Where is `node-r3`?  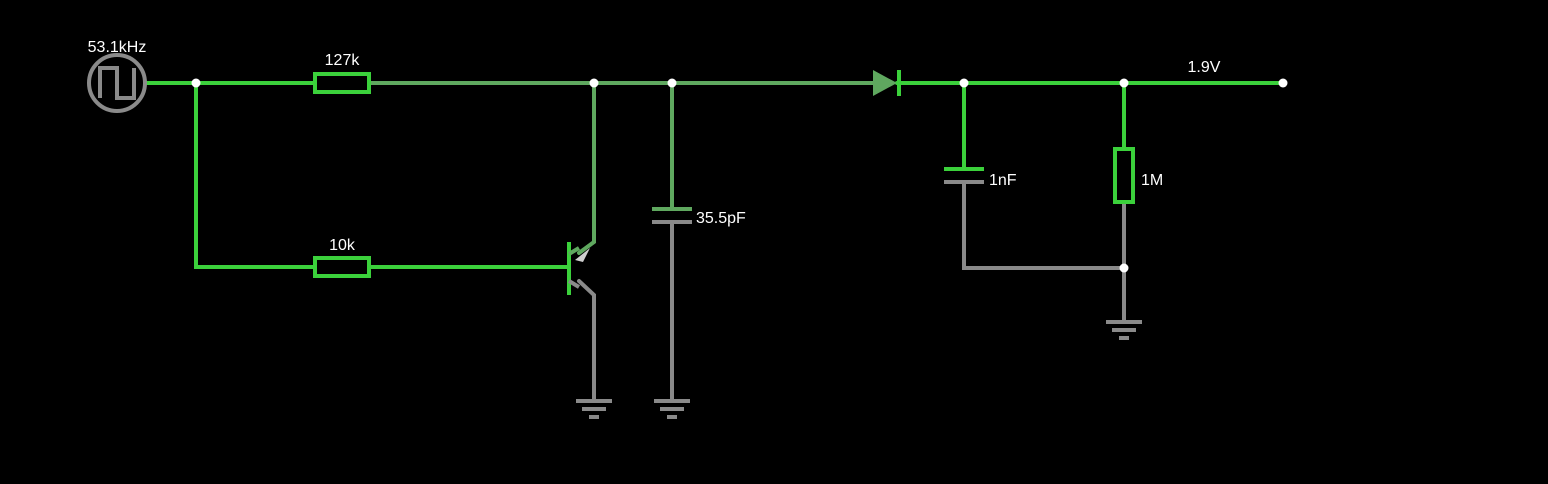 node-r3 is located at coordinates (1124, 83).